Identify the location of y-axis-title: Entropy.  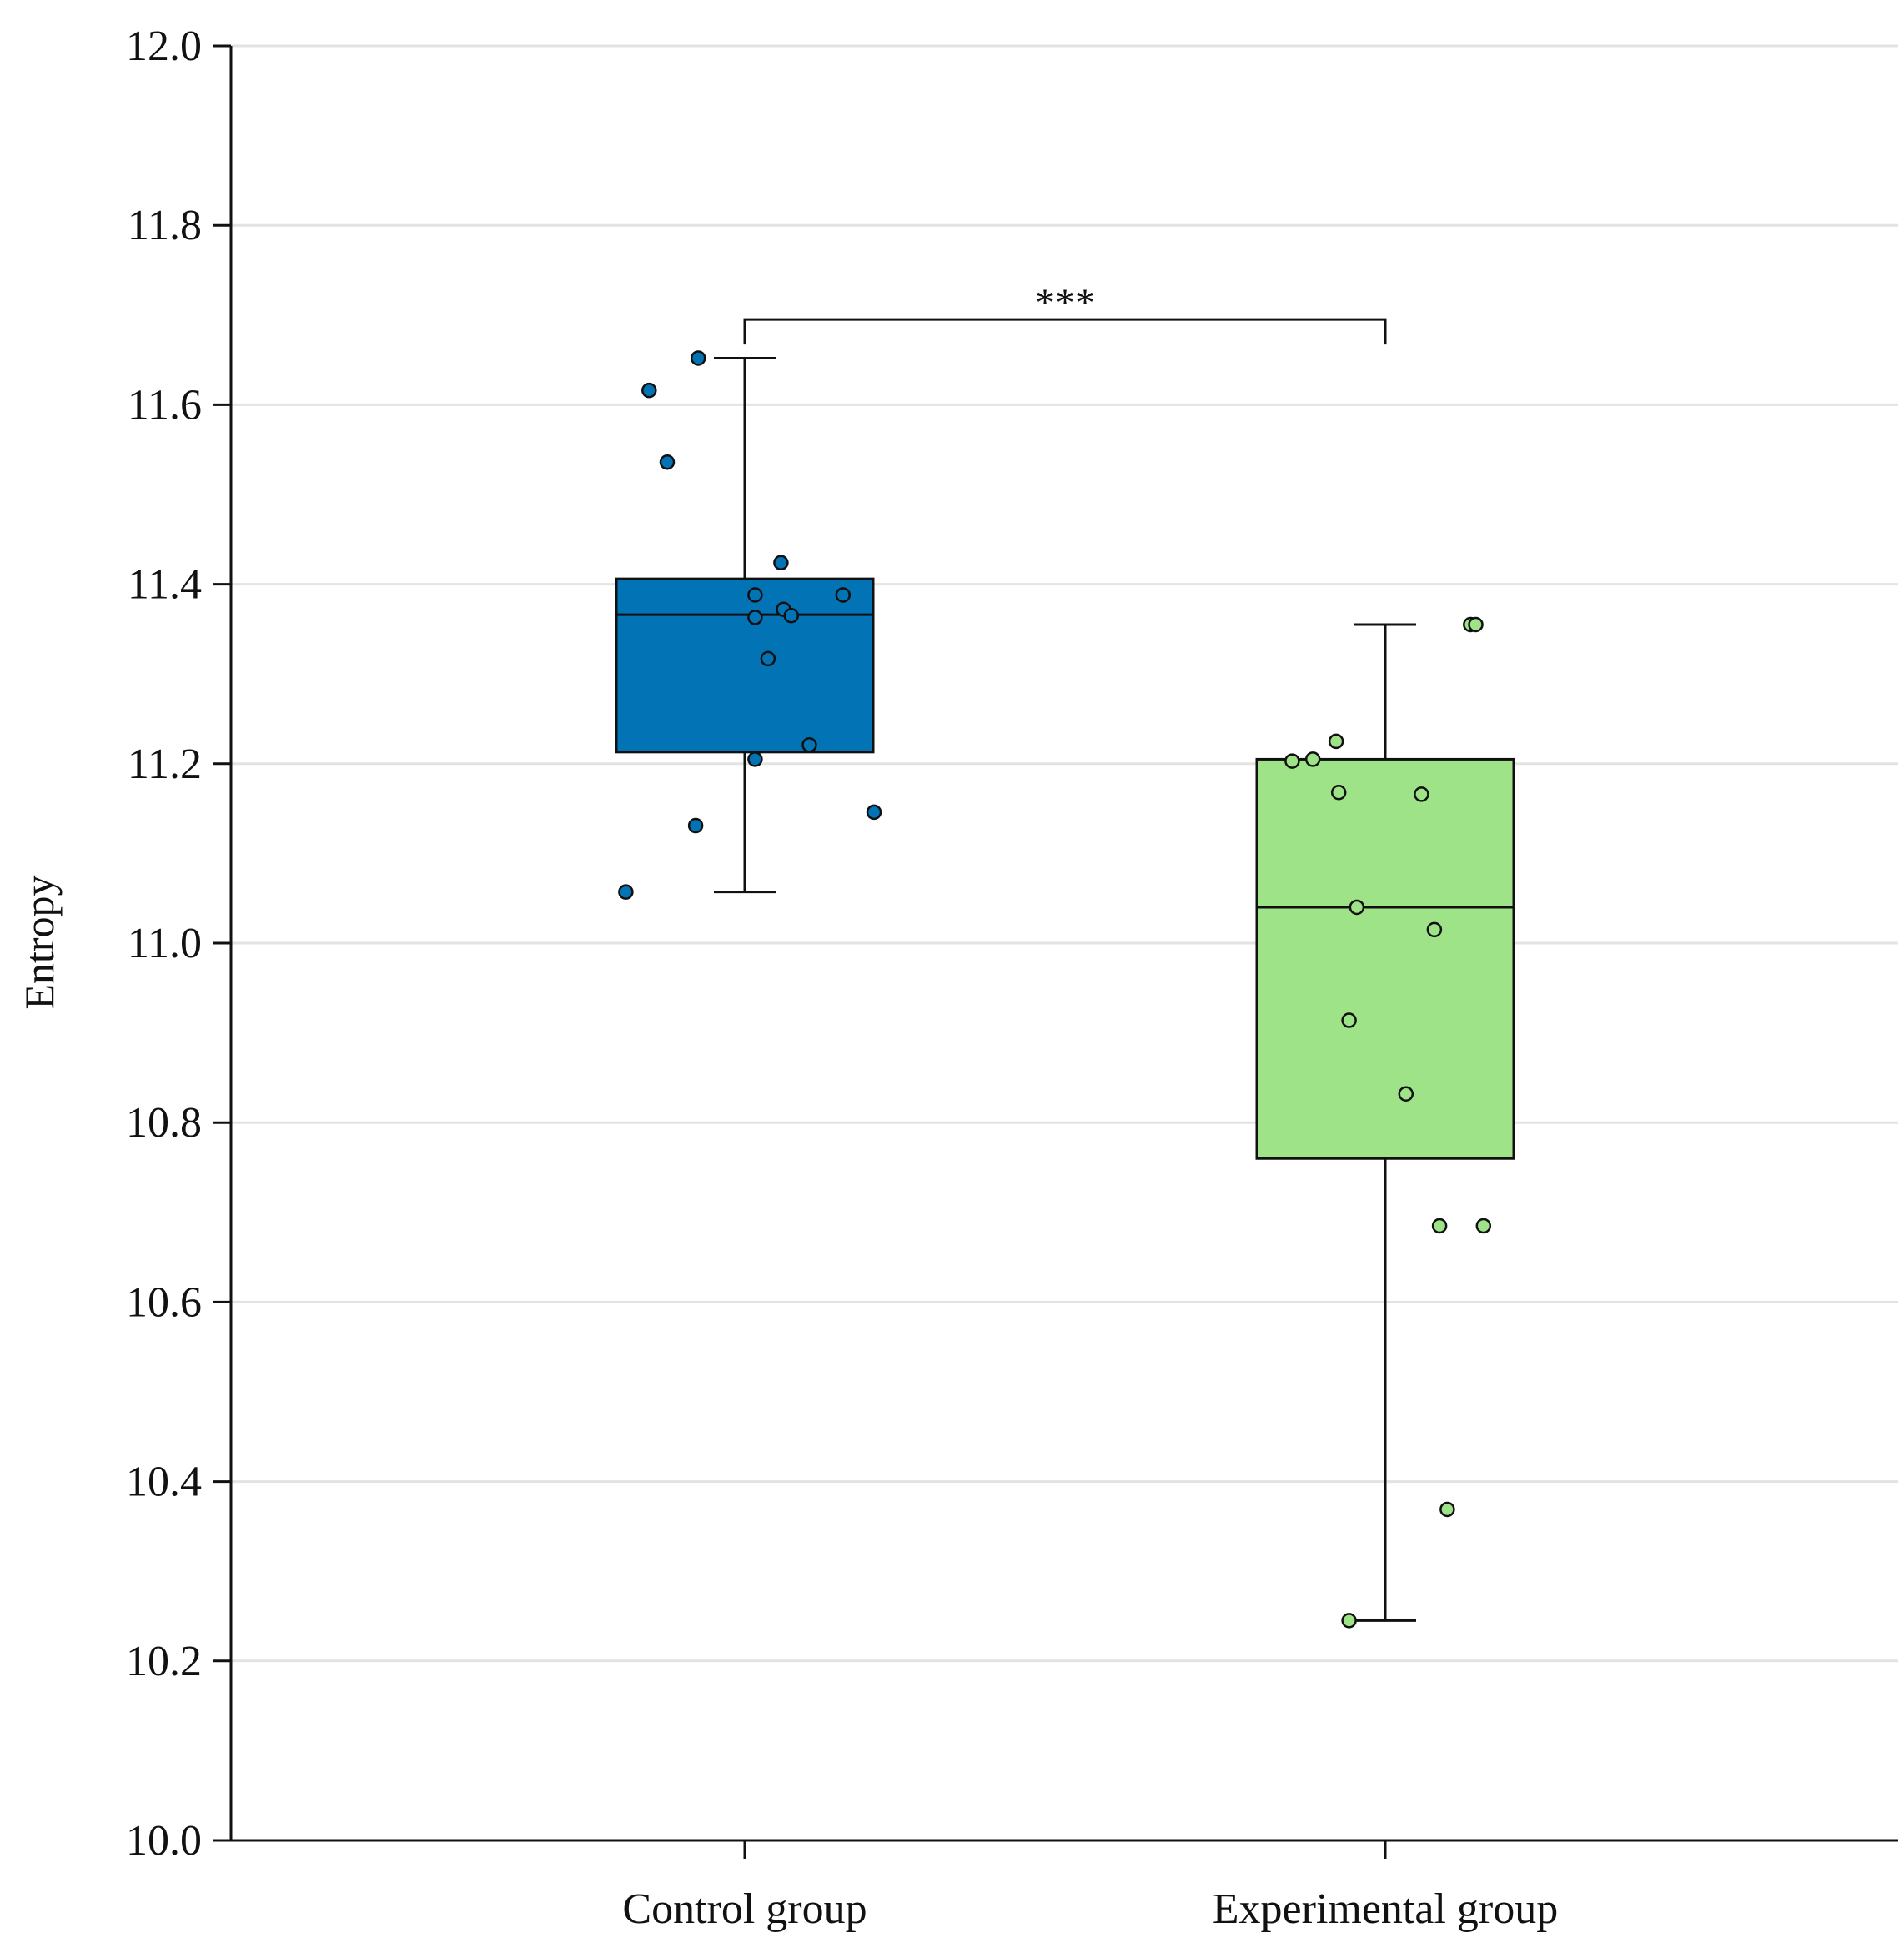
(39, 942).